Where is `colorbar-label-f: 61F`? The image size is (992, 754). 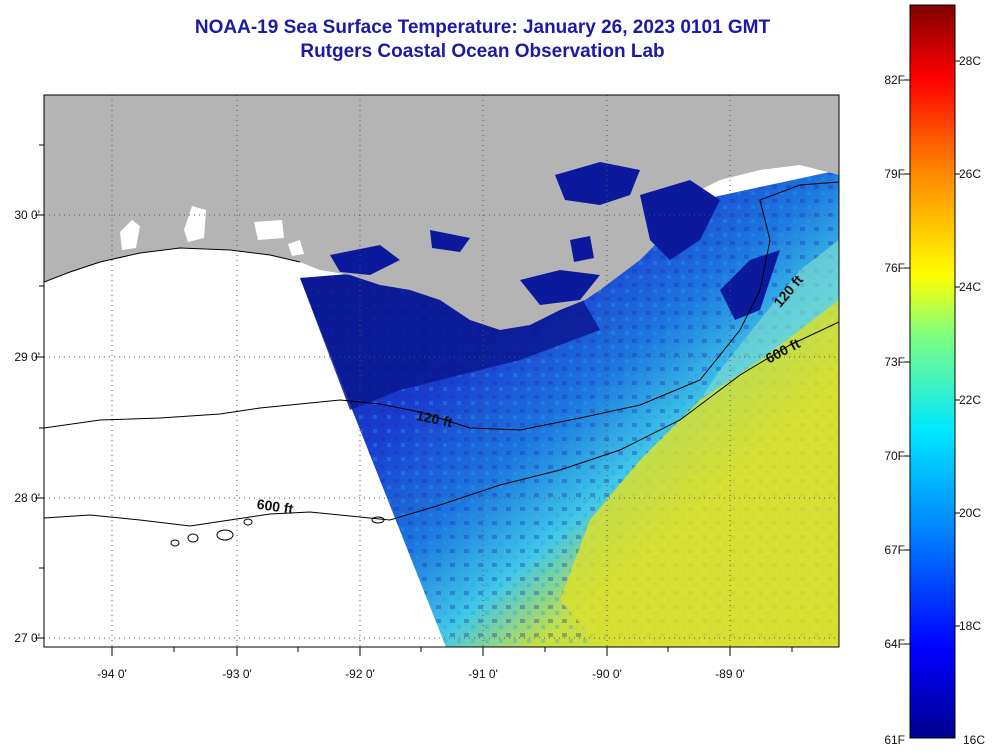
colorbar-label-f: 61F is located at coordinates (894, 740).